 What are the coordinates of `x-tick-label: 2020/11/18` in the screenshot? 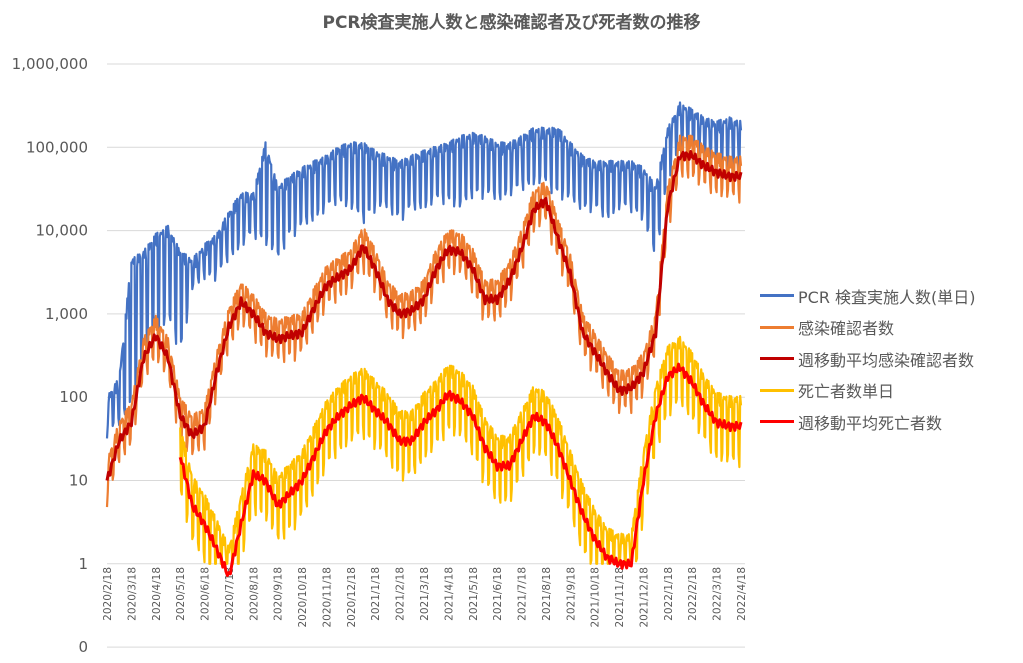 It's located at (327, 597).